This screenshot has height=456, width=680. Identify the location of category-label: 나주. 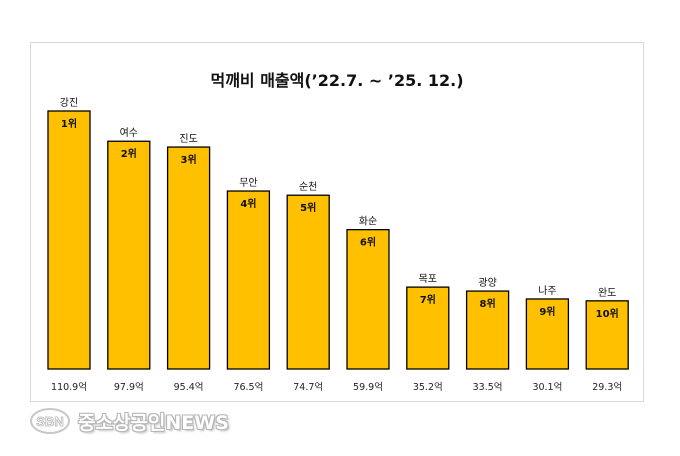
(547, 291).